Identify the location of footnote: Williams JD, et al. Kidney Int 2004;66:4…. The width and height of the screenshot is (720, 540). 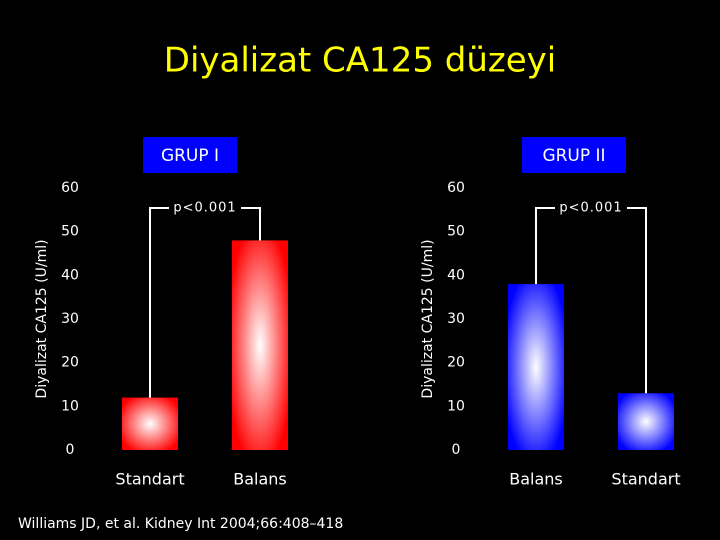
(180, 524).